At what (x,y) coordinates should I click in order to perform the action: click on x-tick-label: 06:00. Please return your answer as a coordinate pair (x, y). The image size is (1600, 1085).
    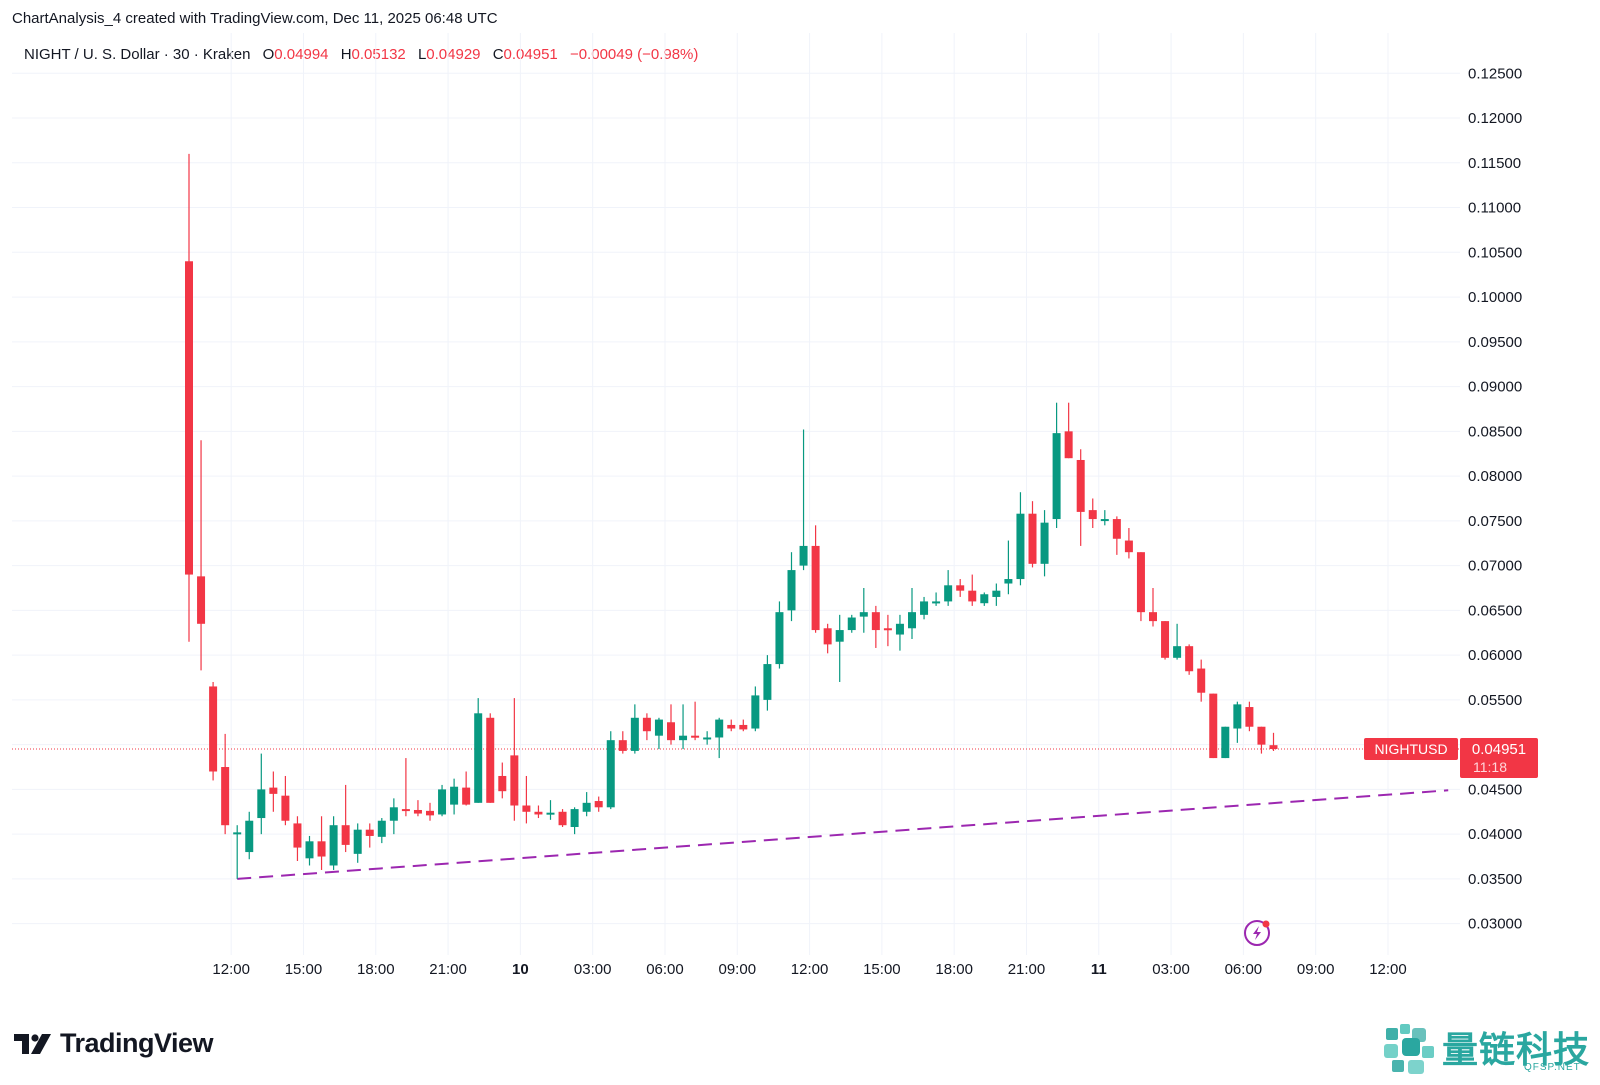
    Looking at the image, I should click on (665, 969).